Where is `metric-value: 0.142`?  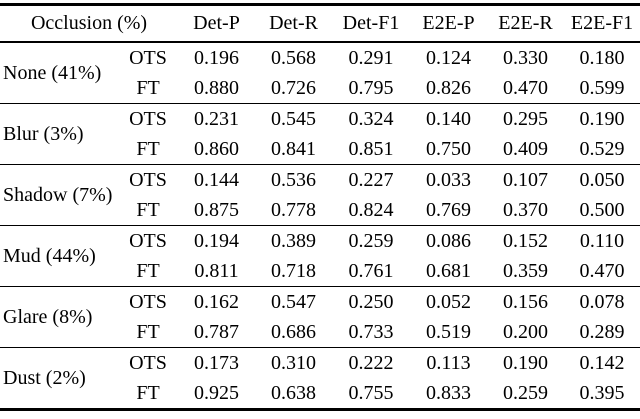
metric-value: 0.142 is located at coordinates (602, 362).